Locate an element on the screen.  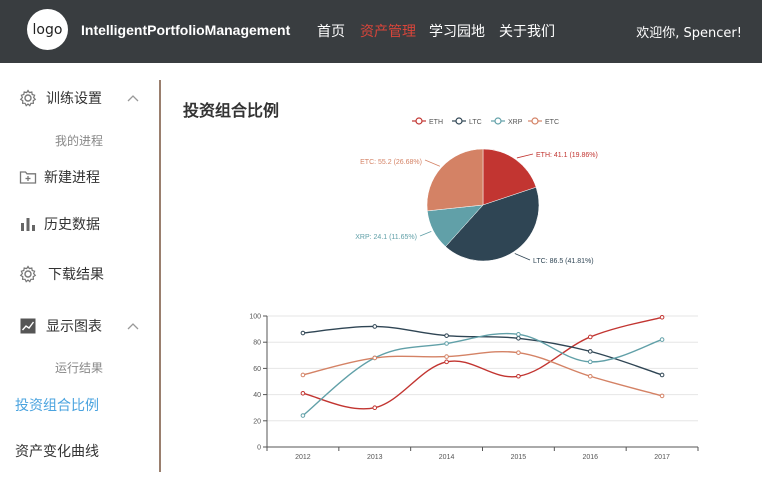
series-line-xrp is located at coordinates (482, 374).